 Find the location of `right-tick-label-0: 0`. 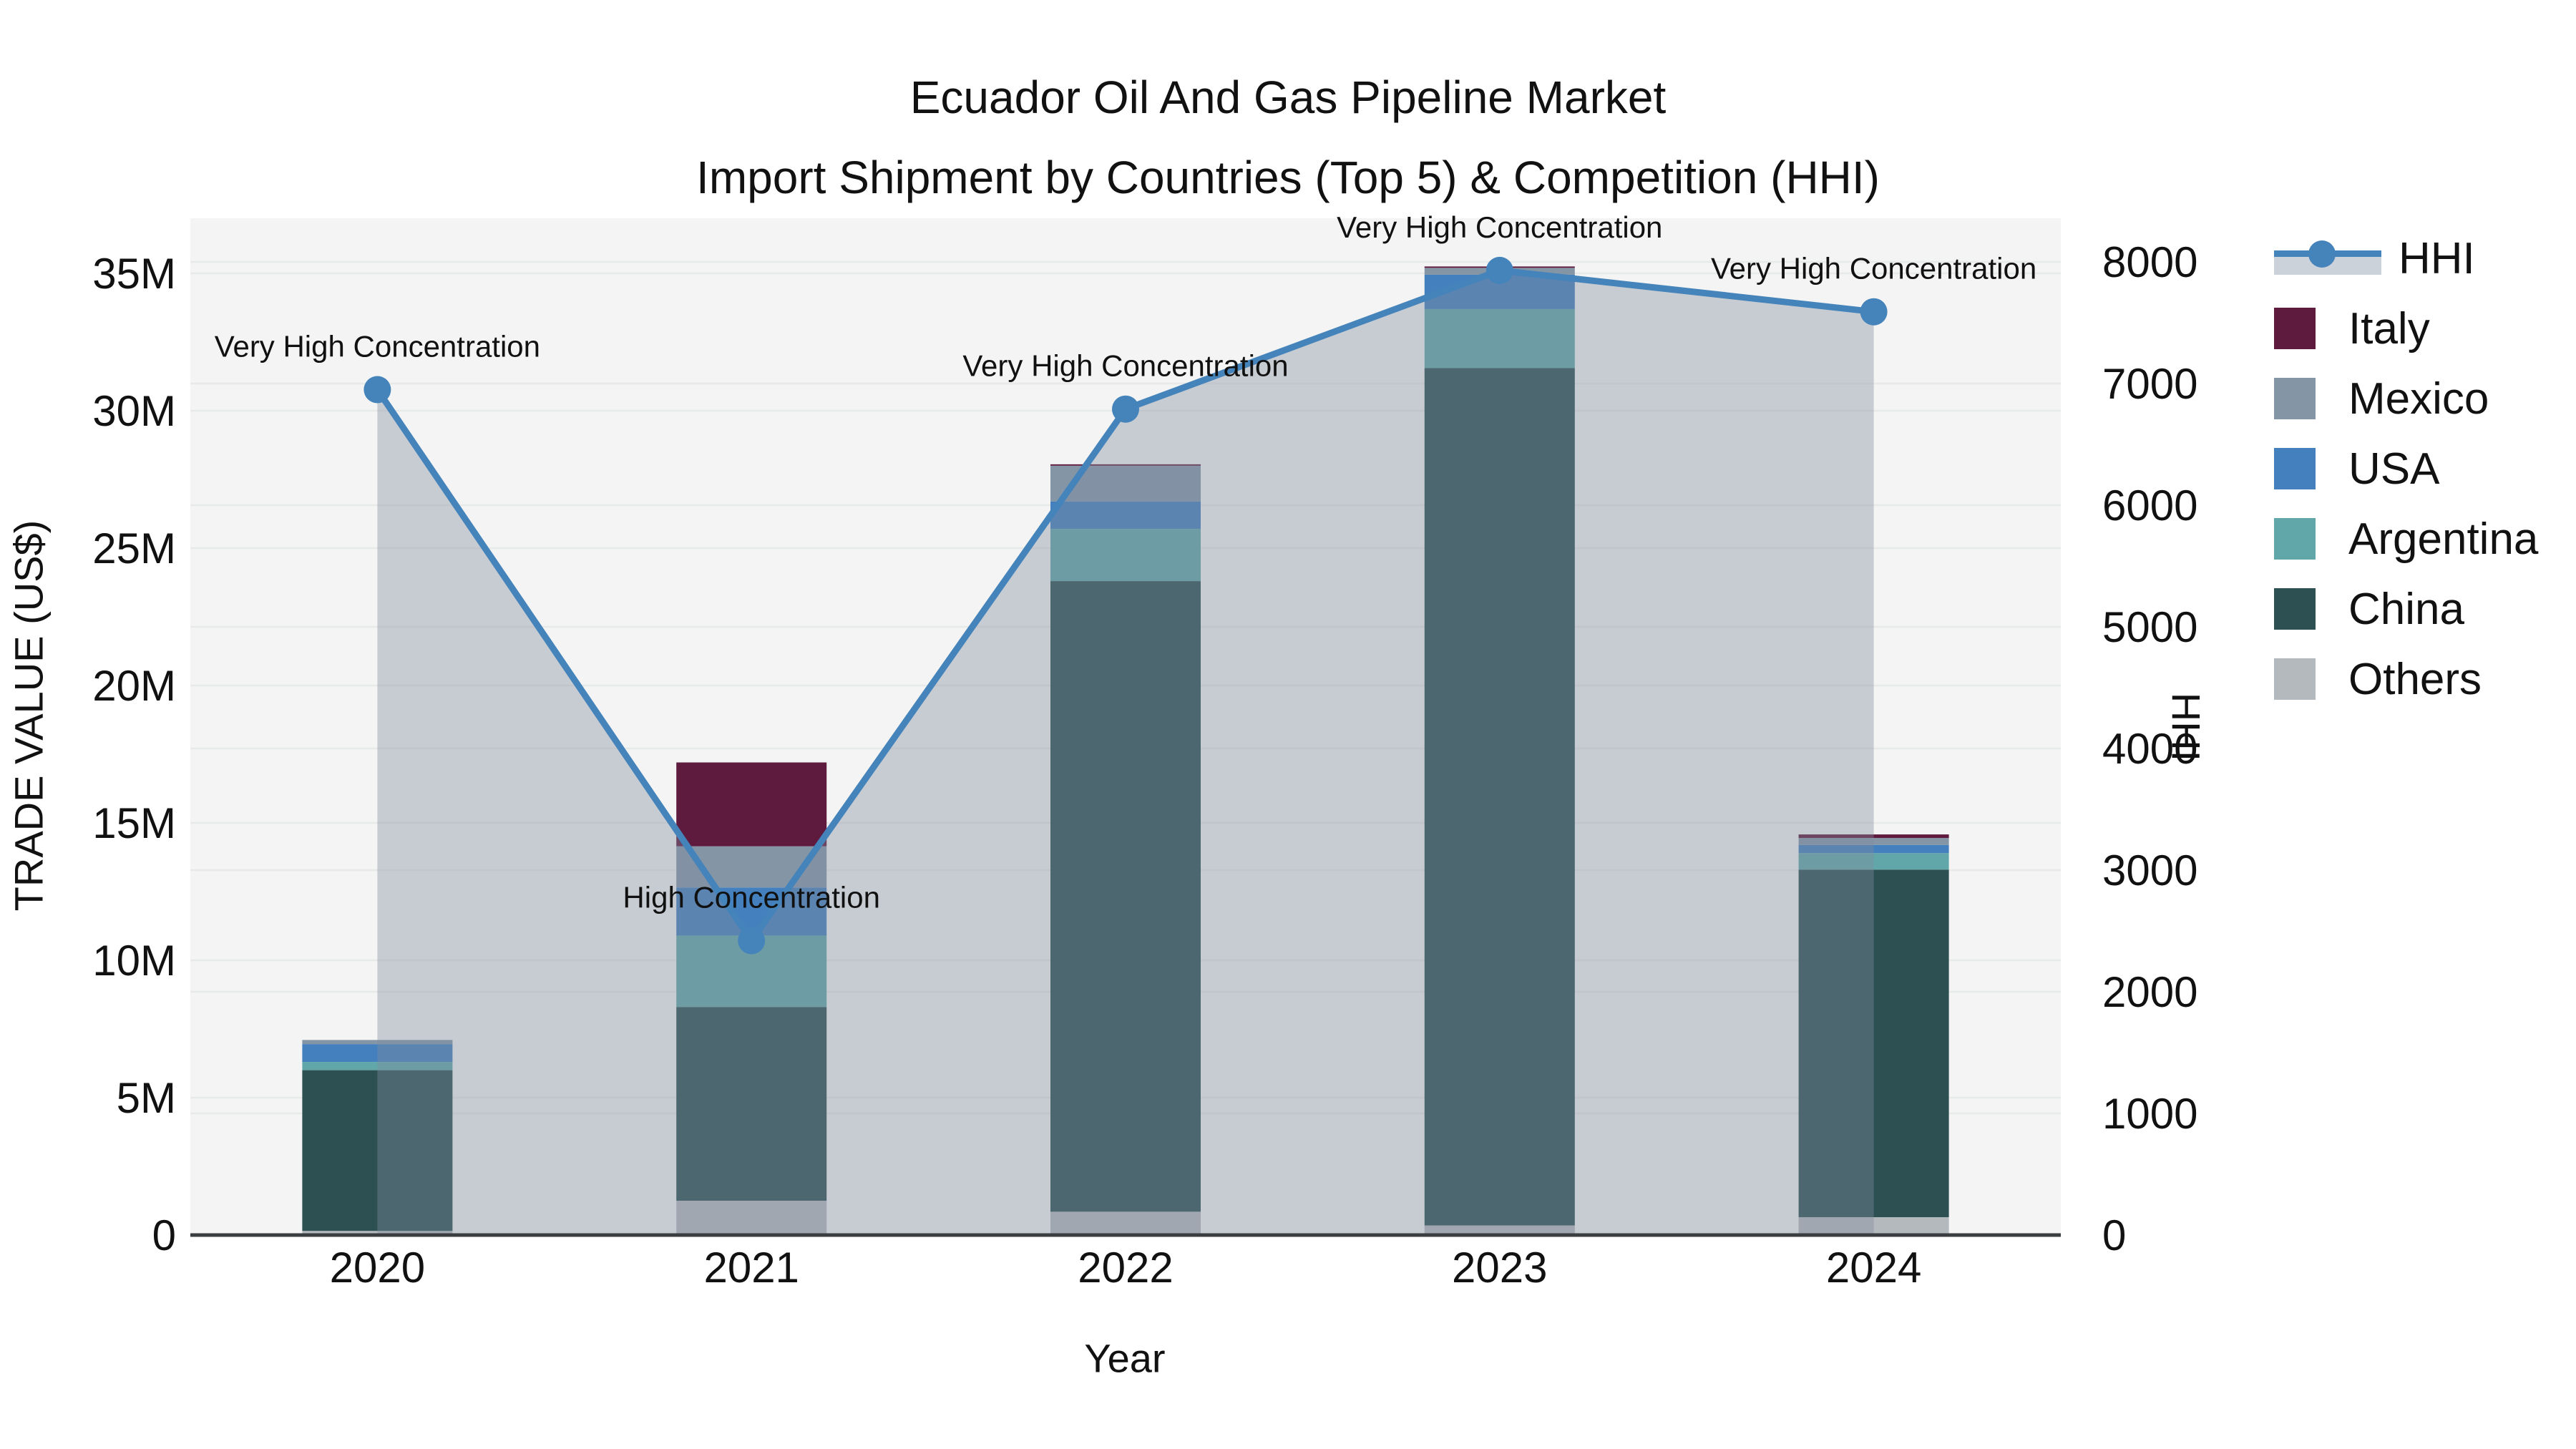

right-tick-label-0: 0 is located at coordinates (2114, 1235).